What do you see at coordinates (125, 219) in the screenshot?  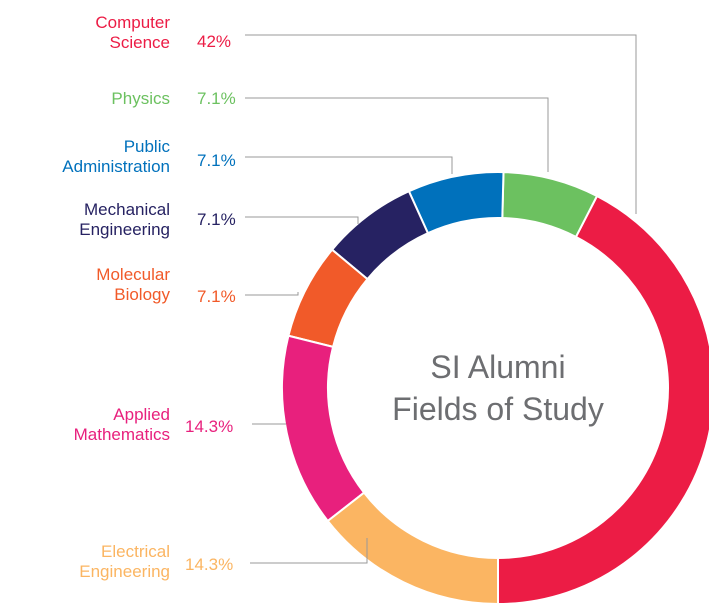 I see `category-label: Mechanical Engineering` at bounding box center [125, 219].